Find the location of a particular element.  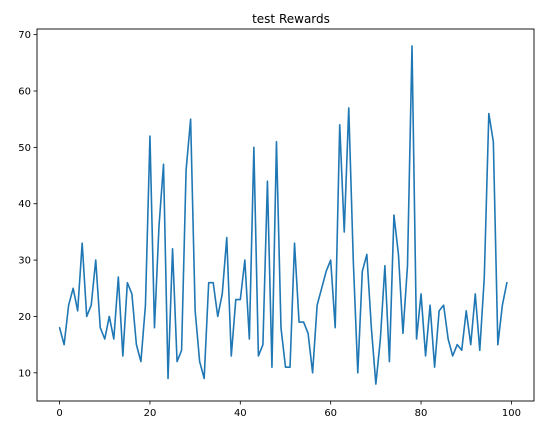

y-tick-label: 20 is located at coordinates (24, 317).